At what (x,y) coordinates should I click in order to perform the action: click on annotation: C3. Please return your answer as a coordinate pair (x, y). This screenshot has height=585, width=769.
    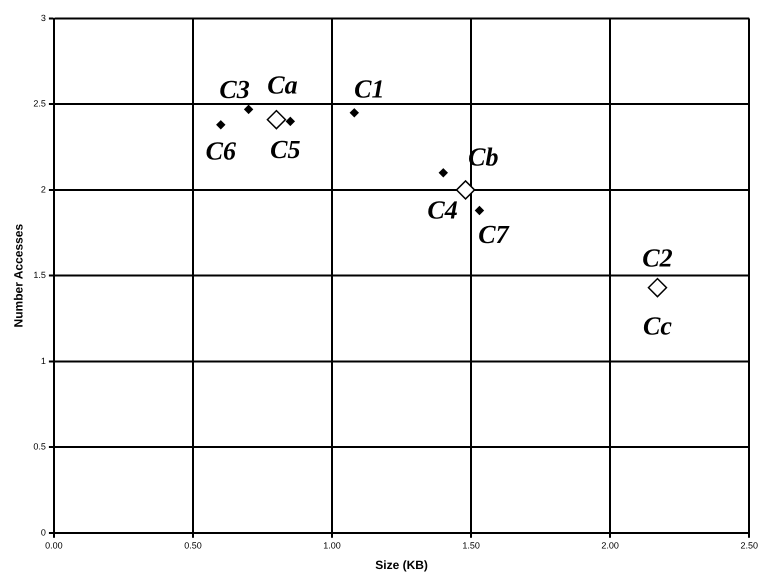
    Looking at the image, I should click on (234, 89).